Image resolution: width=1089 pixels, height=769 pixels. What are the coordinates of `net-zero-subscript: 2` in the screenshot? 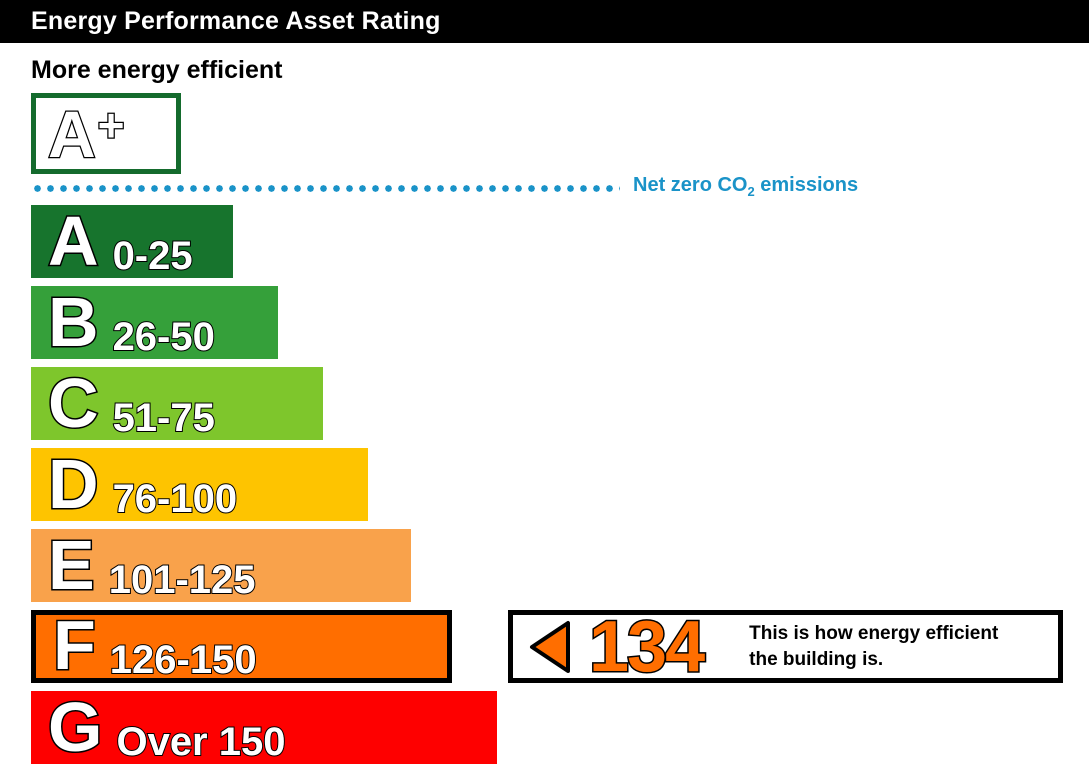 It's located at (751, 191).